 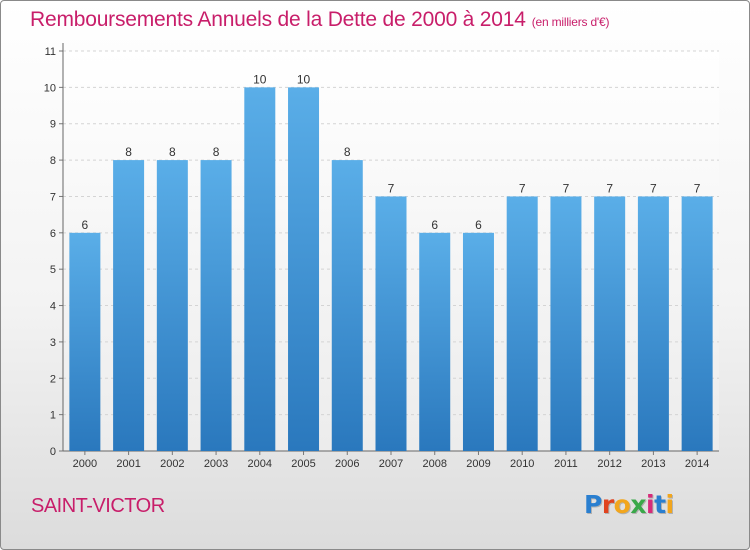 What do you see at coordinates (566, 464) in the screenshot?
I see `x-tick-label: 2011` at bounding box center [566, 464].